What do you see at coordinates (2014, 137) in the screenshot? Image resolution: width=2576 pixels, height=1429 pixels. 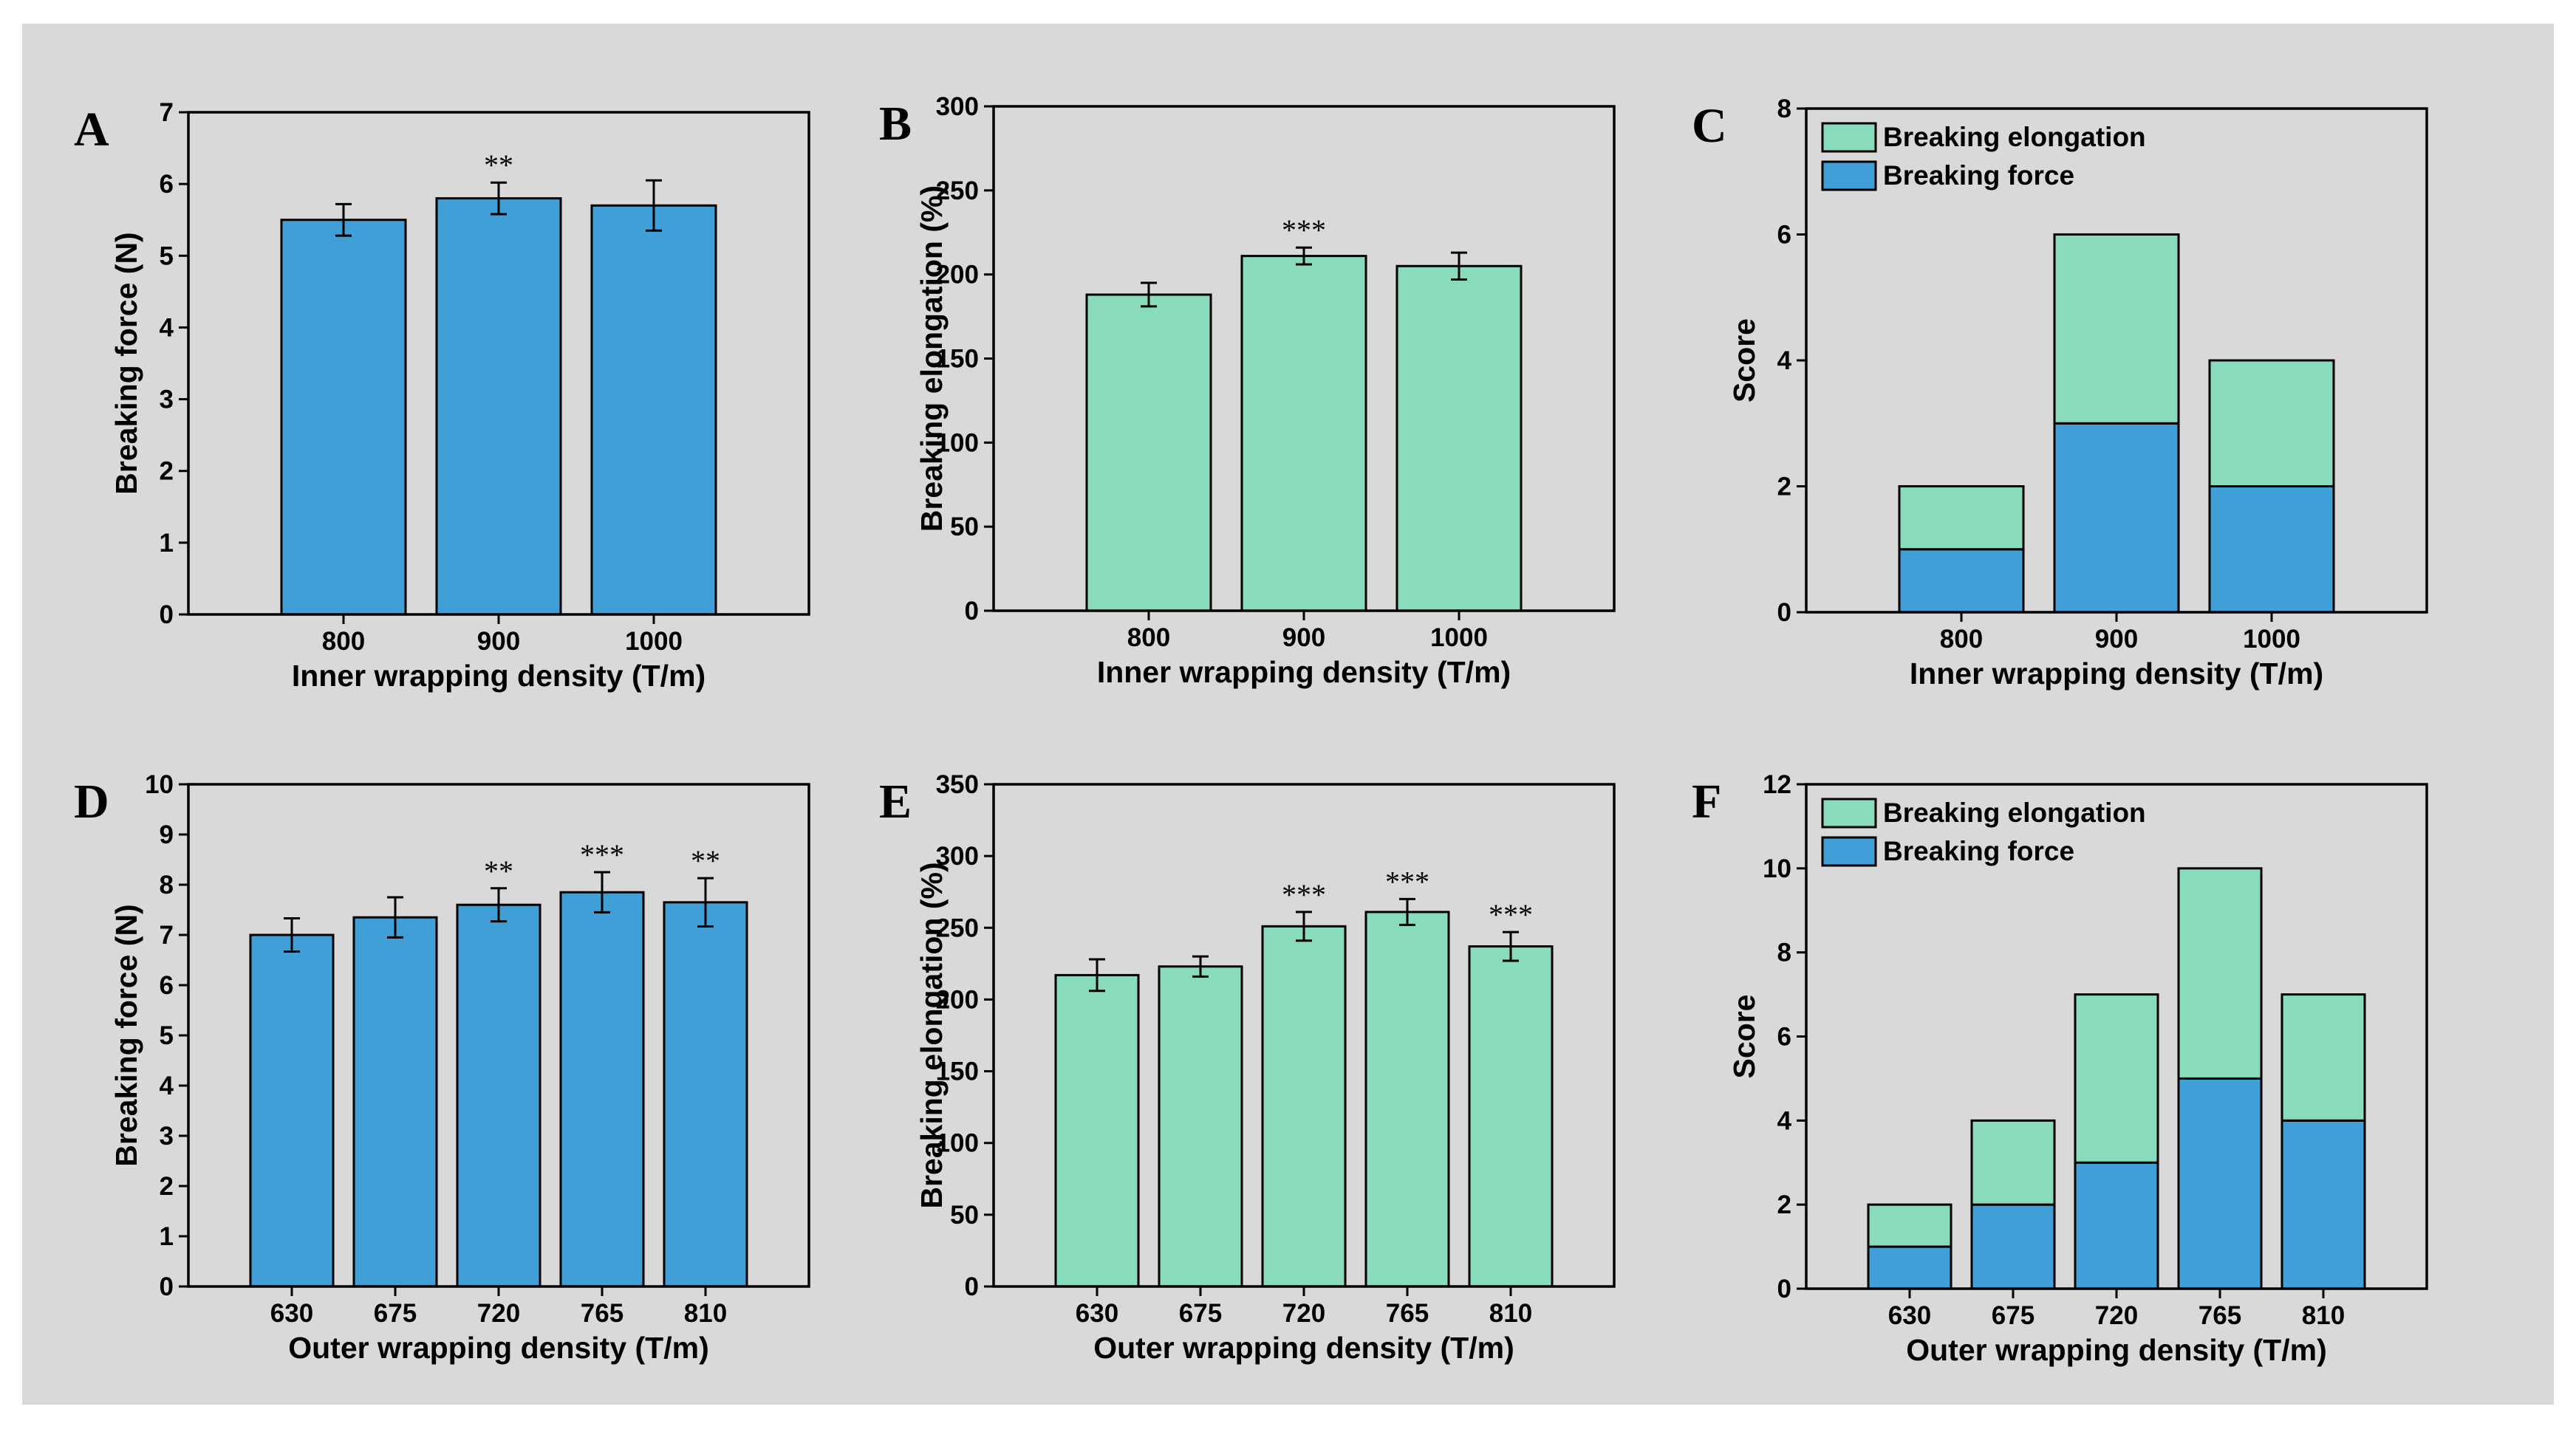 I see `panel-c-legend-label-breaking-elongation: Breaking elongation` at bounding box center [2014, 137].